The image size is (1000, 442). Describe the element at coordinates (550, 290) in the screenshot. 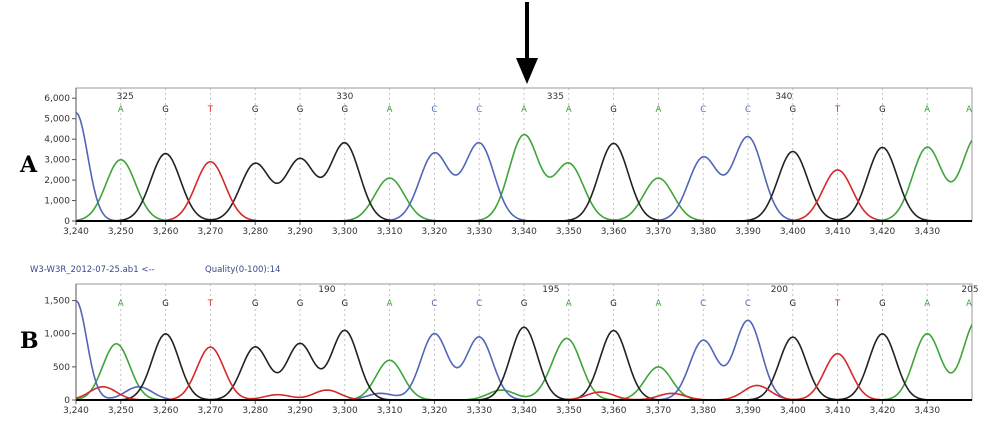

I see `base-position-label: 195` at that location.